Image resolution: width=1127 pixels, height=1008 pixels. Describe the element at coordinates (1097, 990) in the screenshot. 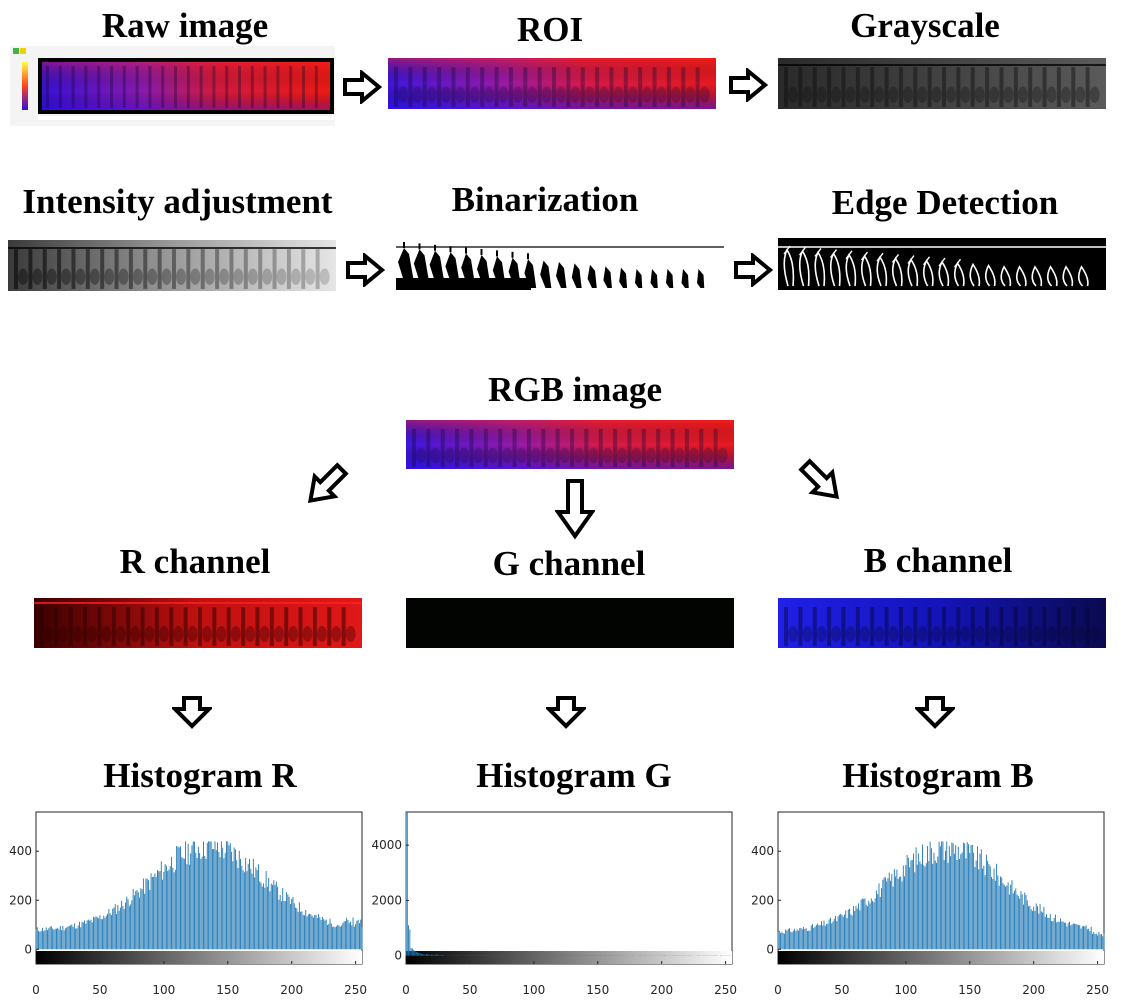

I see `x-tick-label: 250` at that location.